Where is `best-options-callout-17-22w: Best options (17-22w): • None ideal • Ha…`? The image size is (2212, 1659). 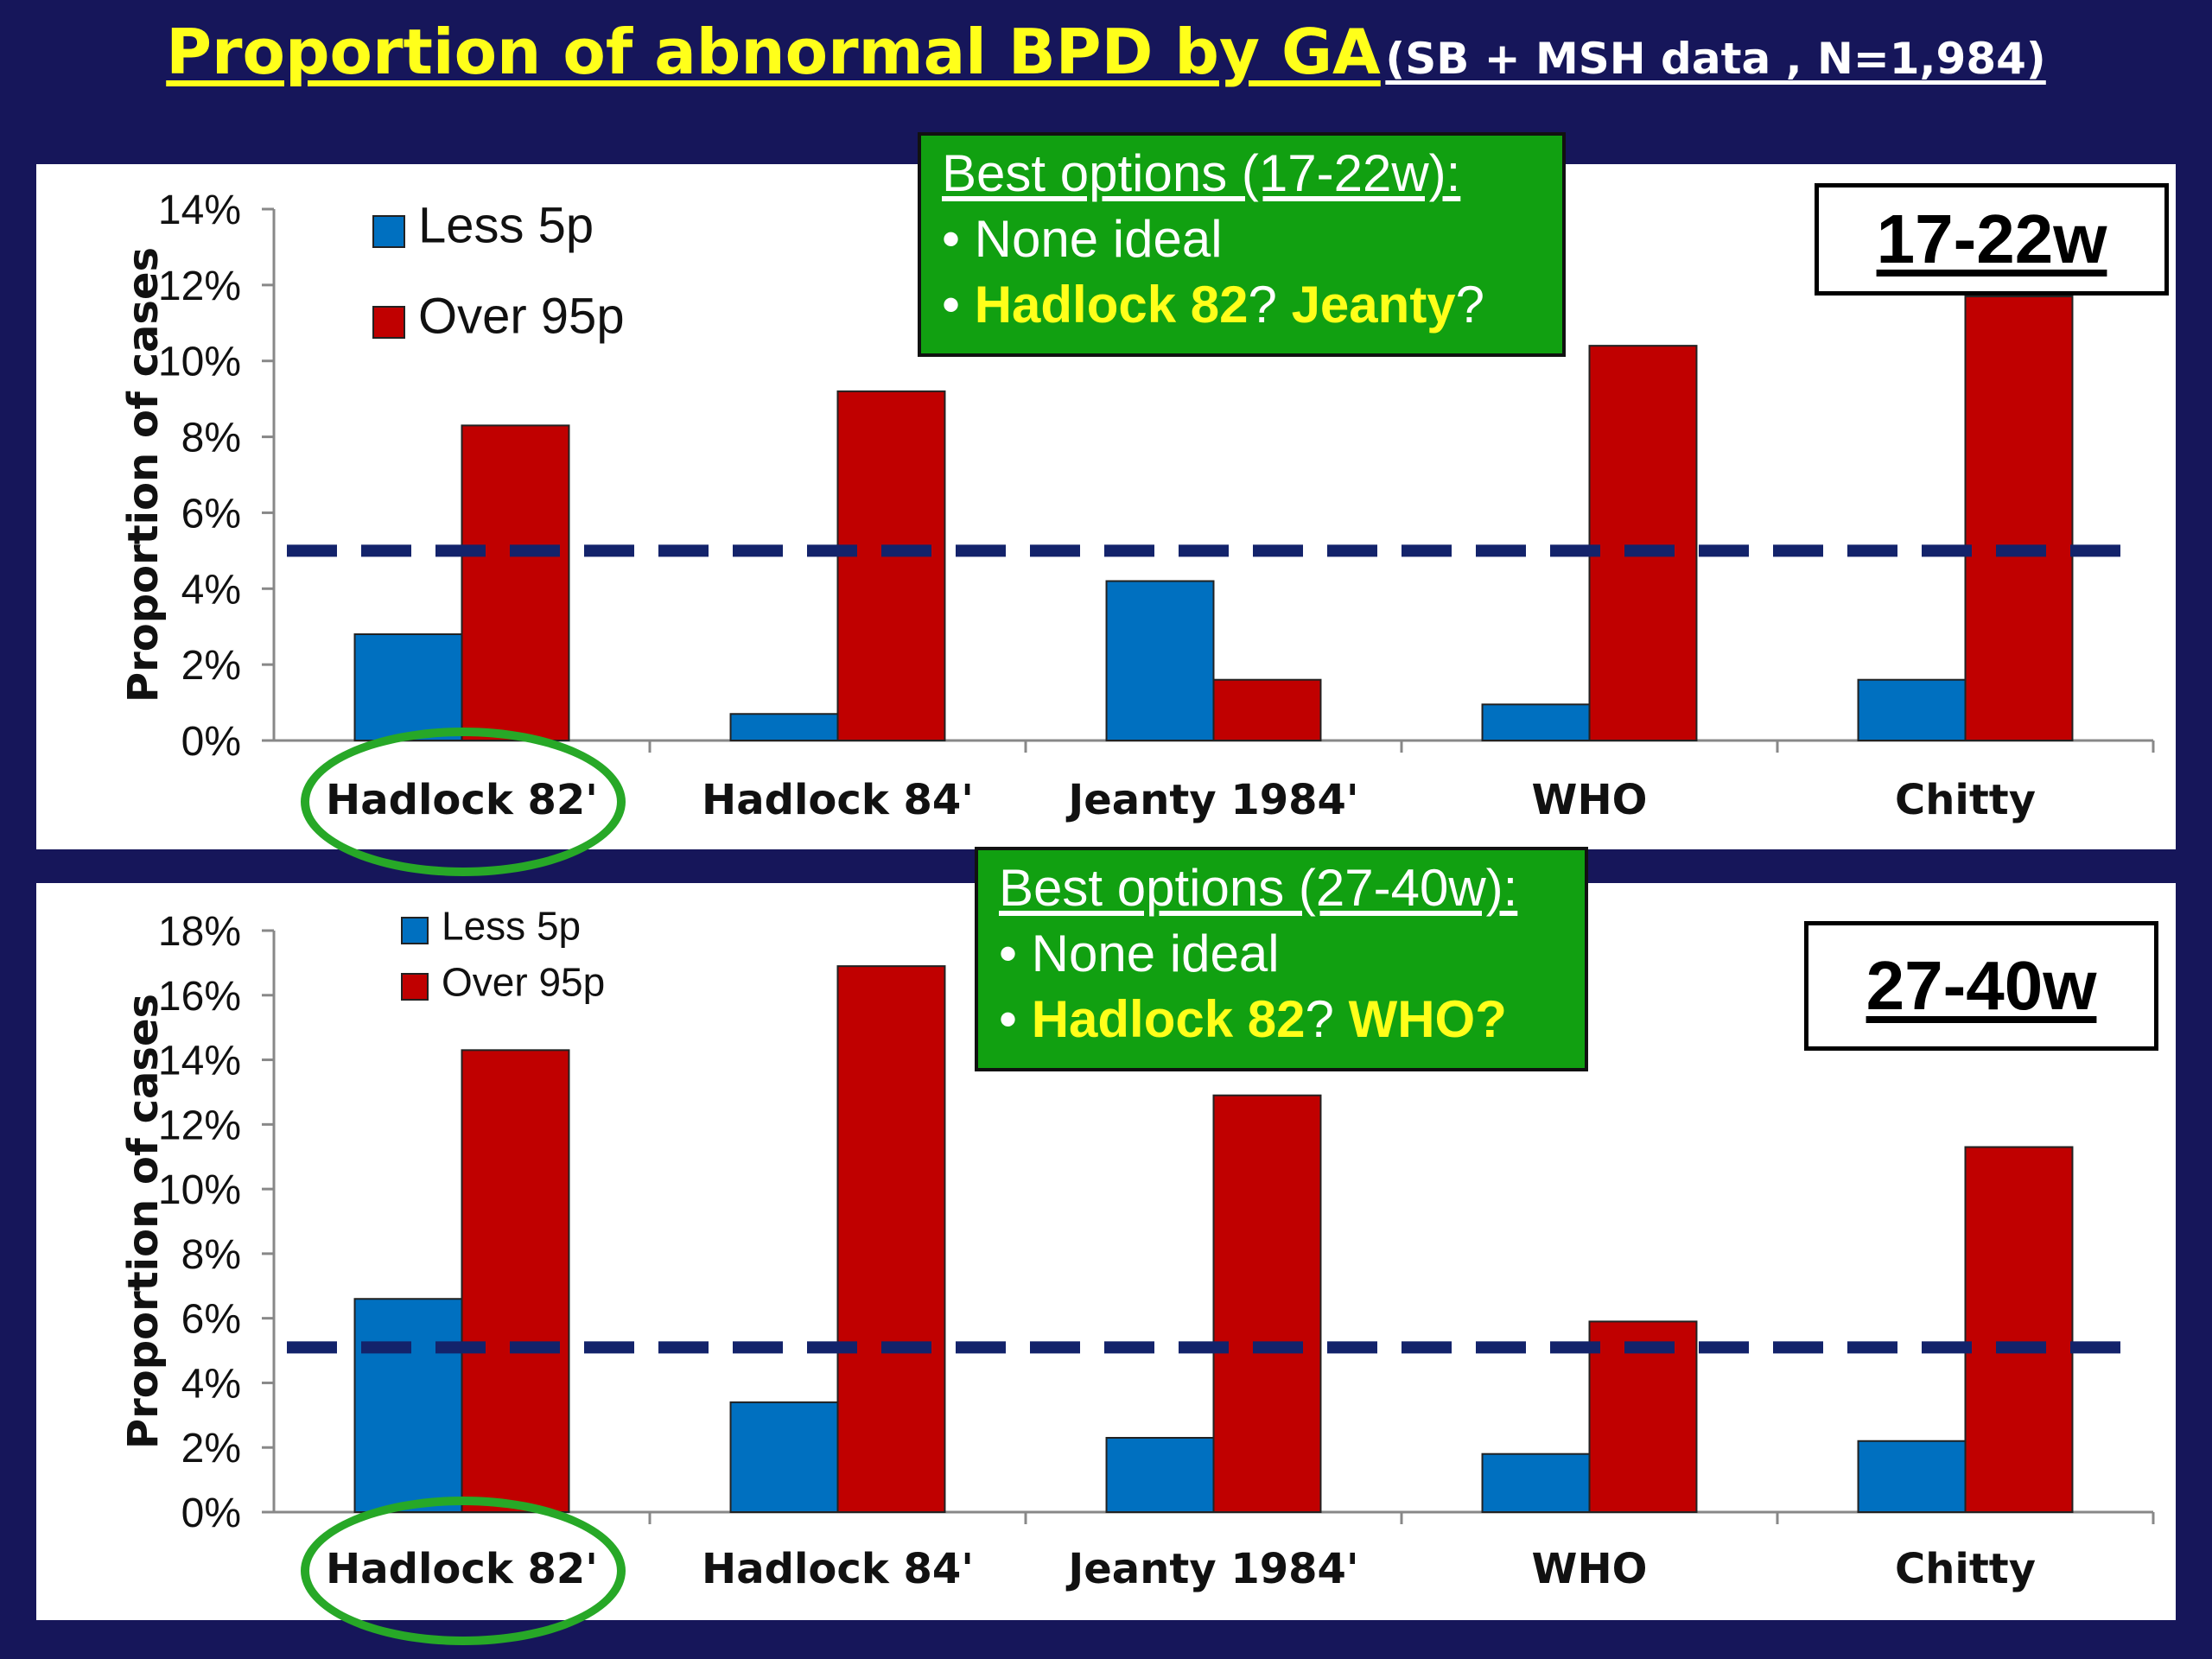 best-options-callout-17-22w: Best options (17-22w): • None ideal • Ha… is located at coordinates (1242, 244).